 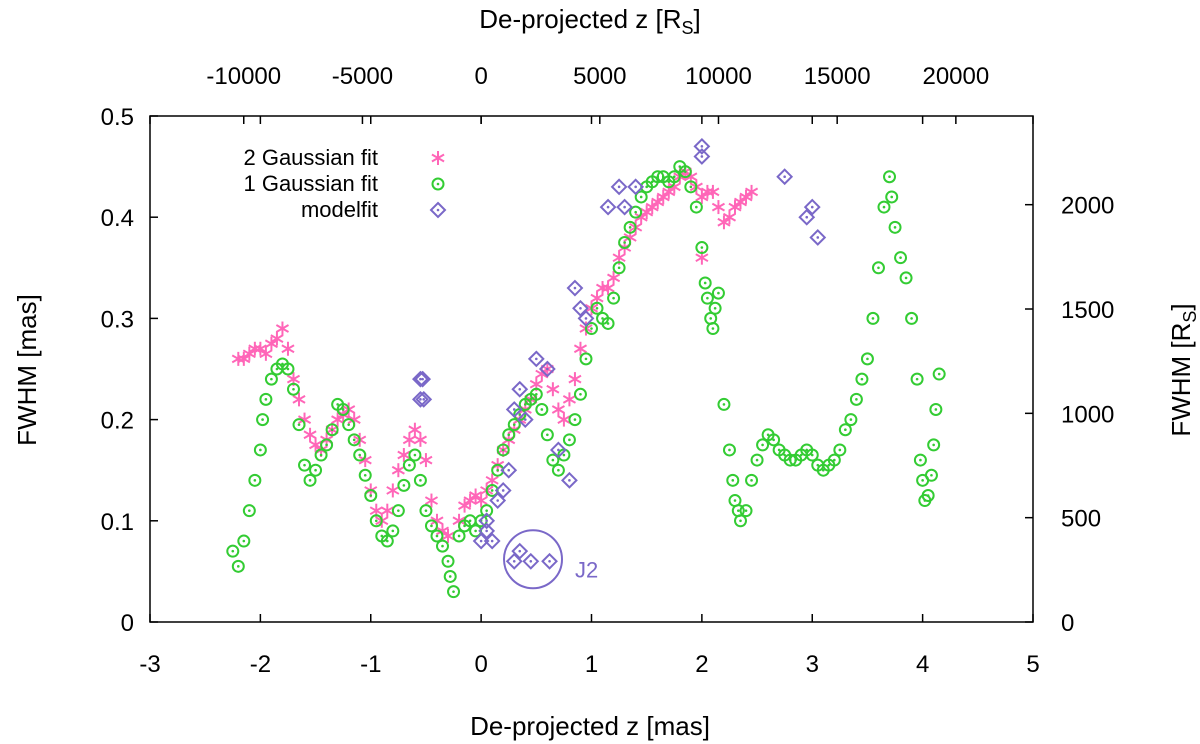 I want to click on j2-annotation-circle, so click(x=533, y=559).